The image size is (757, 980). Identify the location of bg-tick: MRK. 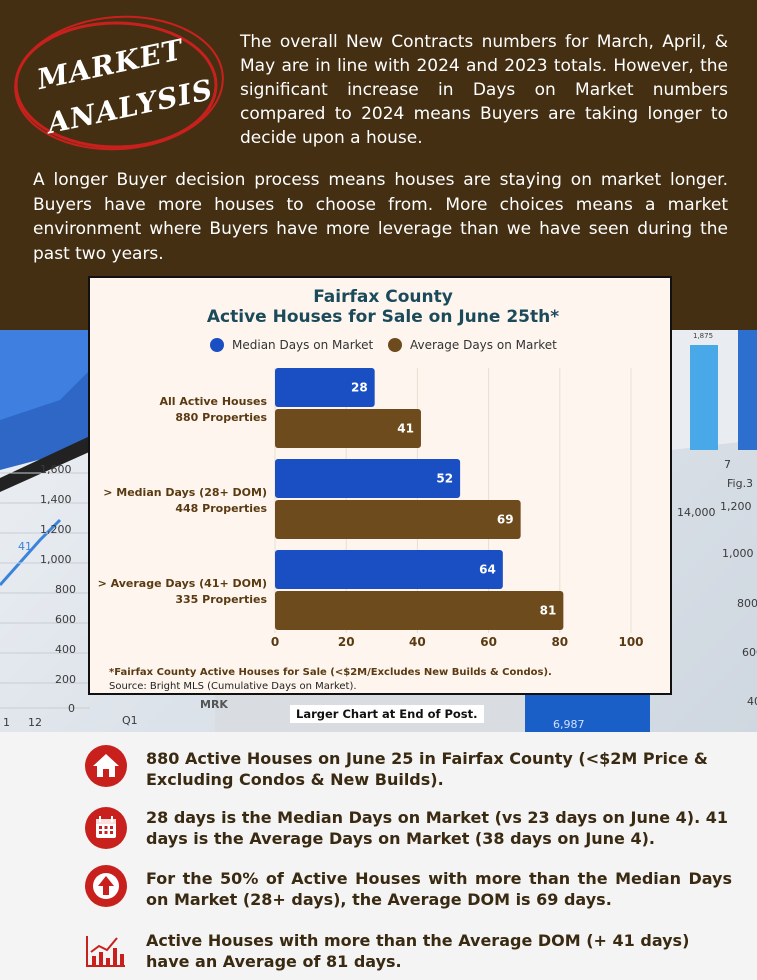
(214, 704).